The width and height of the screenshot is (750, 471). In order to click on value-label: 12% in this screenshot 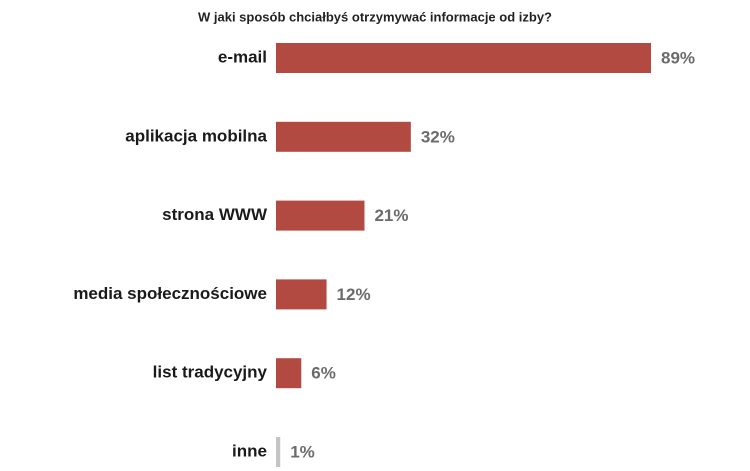, I will do `click(354, 294)`.